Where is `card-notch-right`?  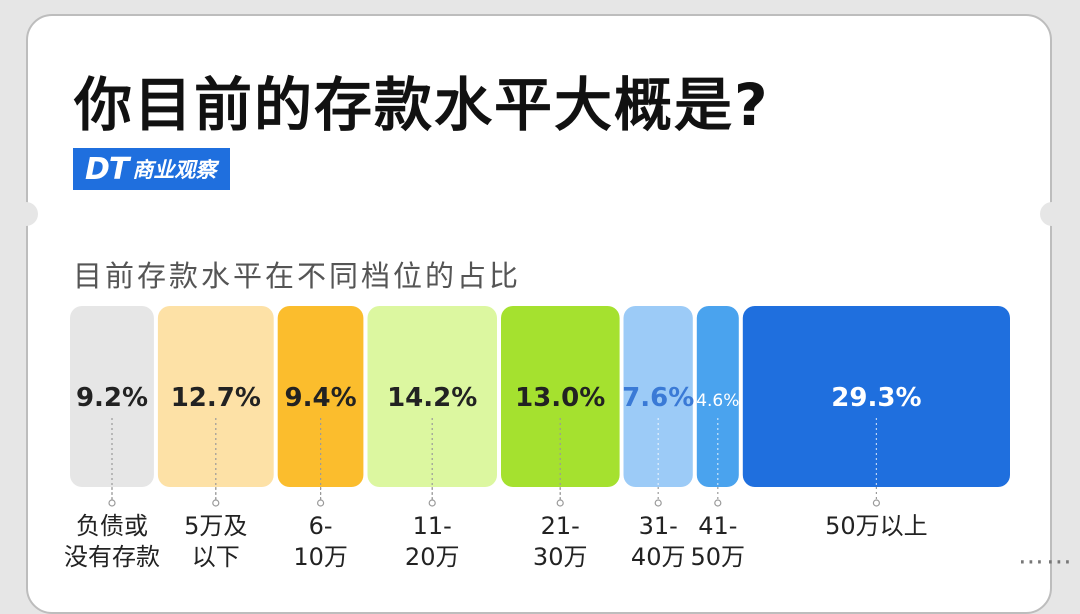
card-notch-right is located at coordinates (1052, 214).